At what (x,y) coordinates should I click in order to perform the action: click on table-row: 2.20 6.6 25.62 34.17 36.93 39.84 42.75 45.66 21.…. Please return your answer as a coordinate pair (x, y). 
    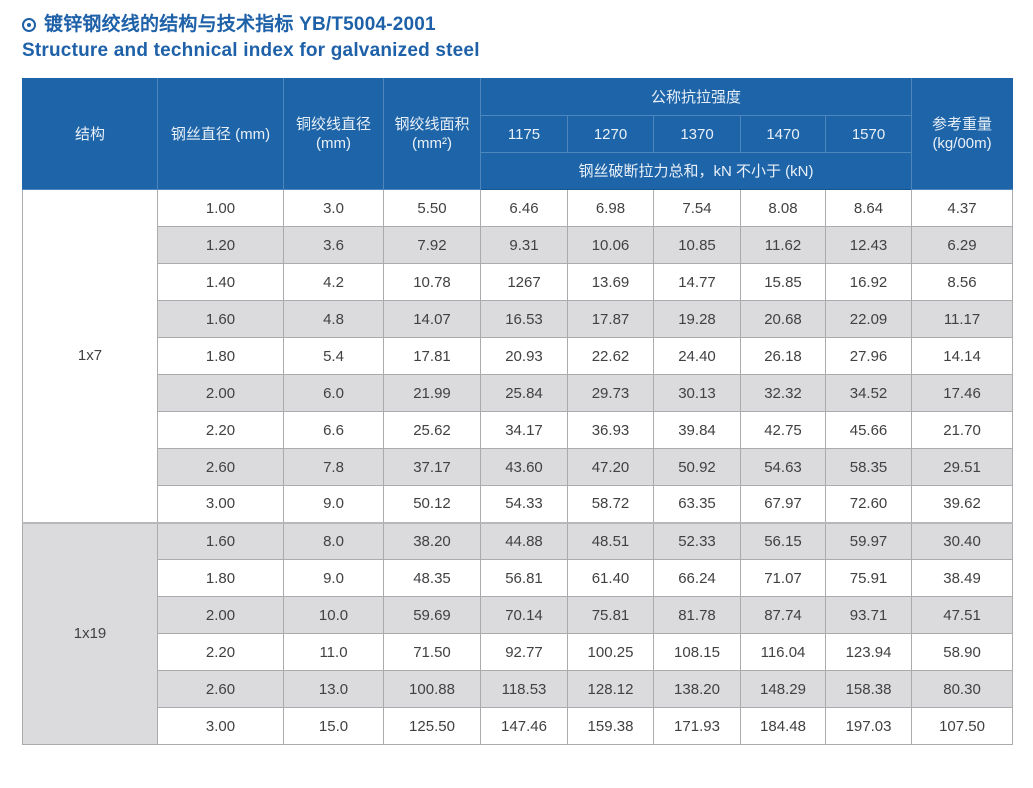
    Looking at the image, I should click on (518, 430).